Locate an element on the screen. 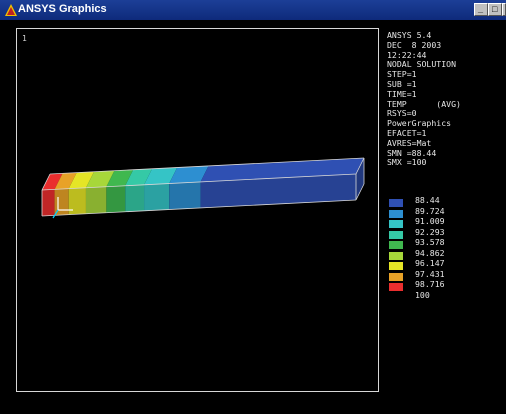 This screenshot has width=506, height=414. beam-end-face is located at coordinates (360, 179).